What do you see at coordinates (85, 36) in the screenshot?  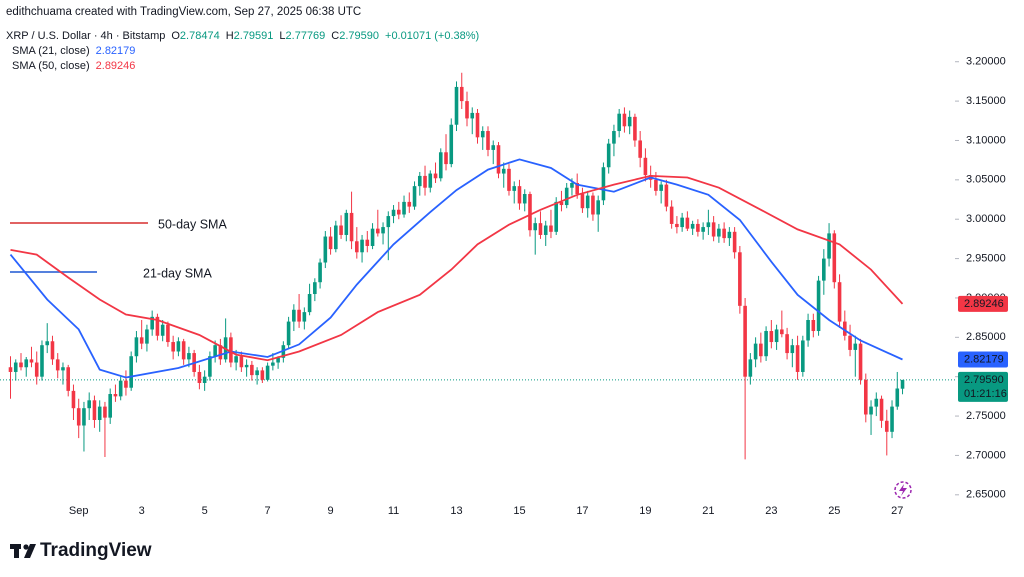 I see `symbol: XRP / U.S. Dollar · 4h · Bitstamp` at bounding box center [85, 36].